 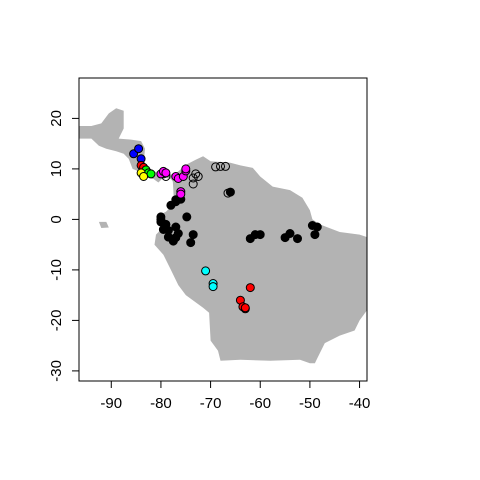 I want to click on data-points-layer, so click(x=225, y=229).